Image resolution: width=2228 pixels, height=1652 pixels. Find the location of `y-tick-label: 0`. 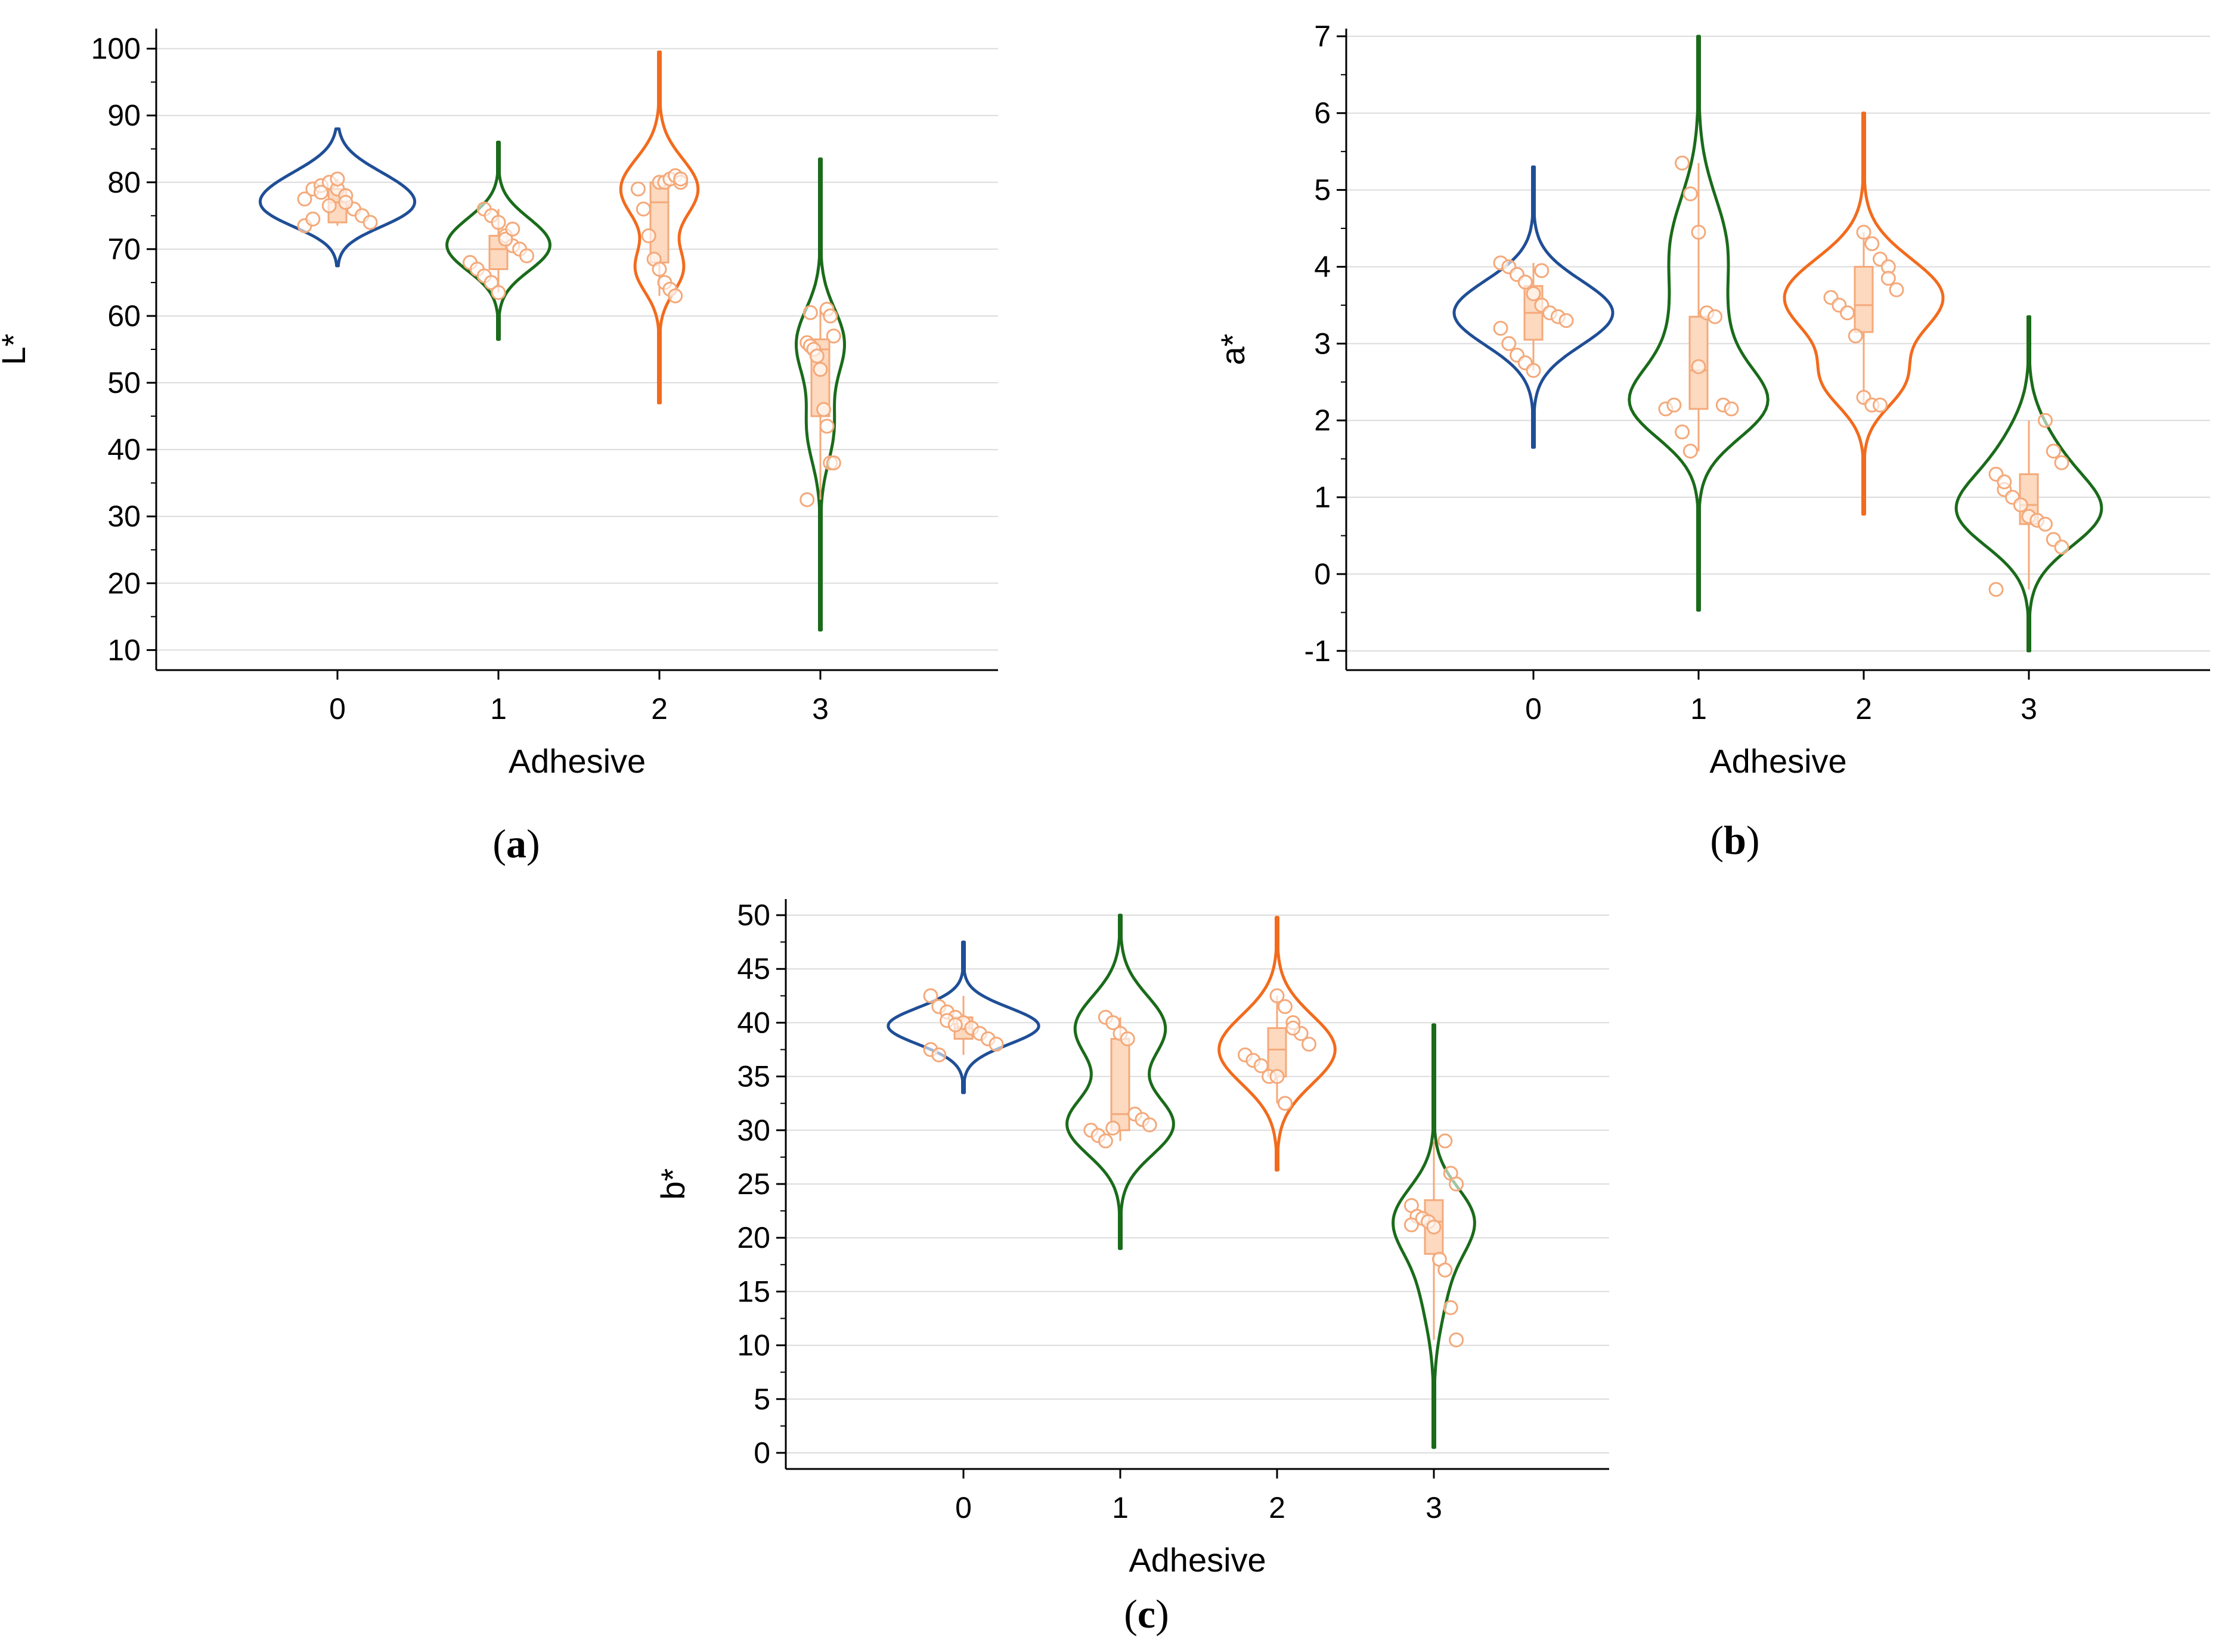

y-tick-label: 0 is located at coordinates (1322, 574).